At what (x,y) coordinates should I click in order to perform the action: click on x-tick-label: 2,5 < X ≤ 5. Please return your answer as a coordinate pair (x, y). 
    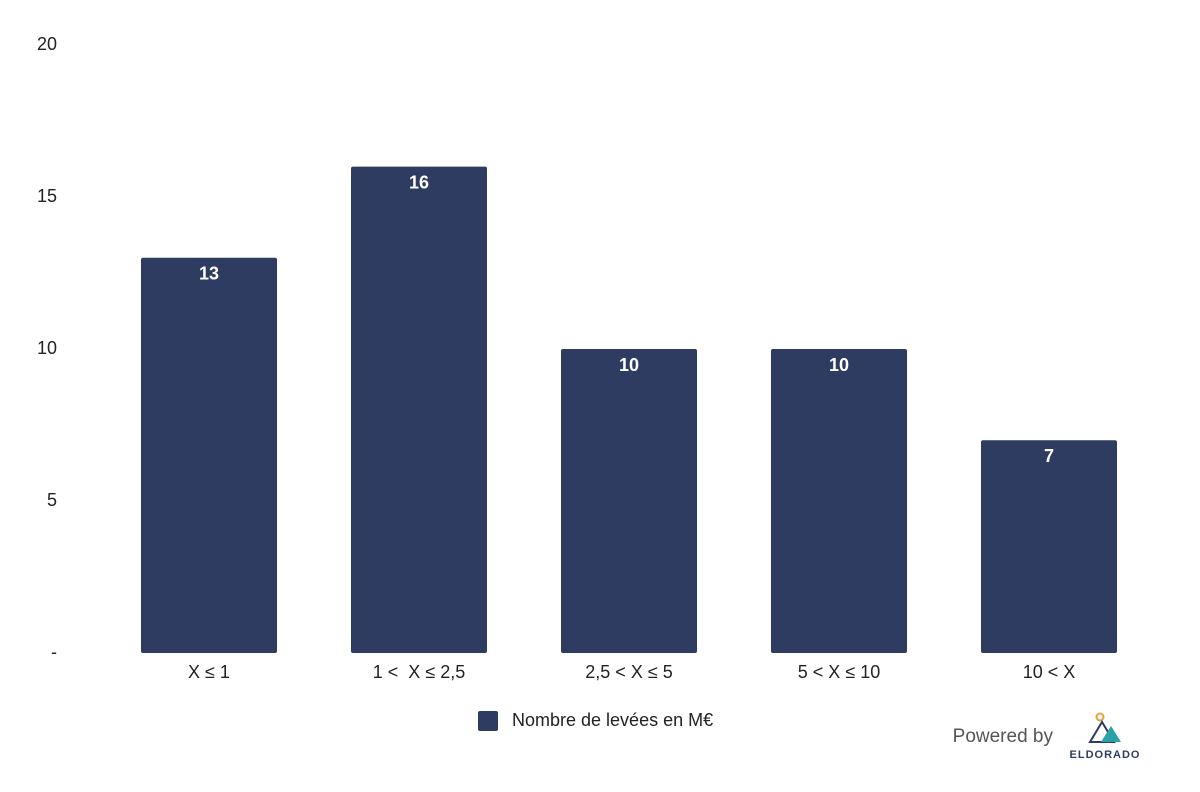
    Looking at the image, I should click on (628, 672).